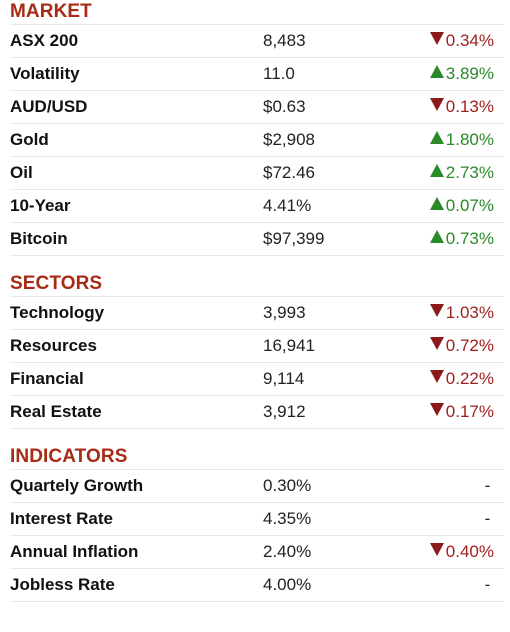 The image size is (510, 632). Describe the element at coordinates (257, 379) in the screenshot. I see `table-row: Financial 9,114 0.22%` at that location.